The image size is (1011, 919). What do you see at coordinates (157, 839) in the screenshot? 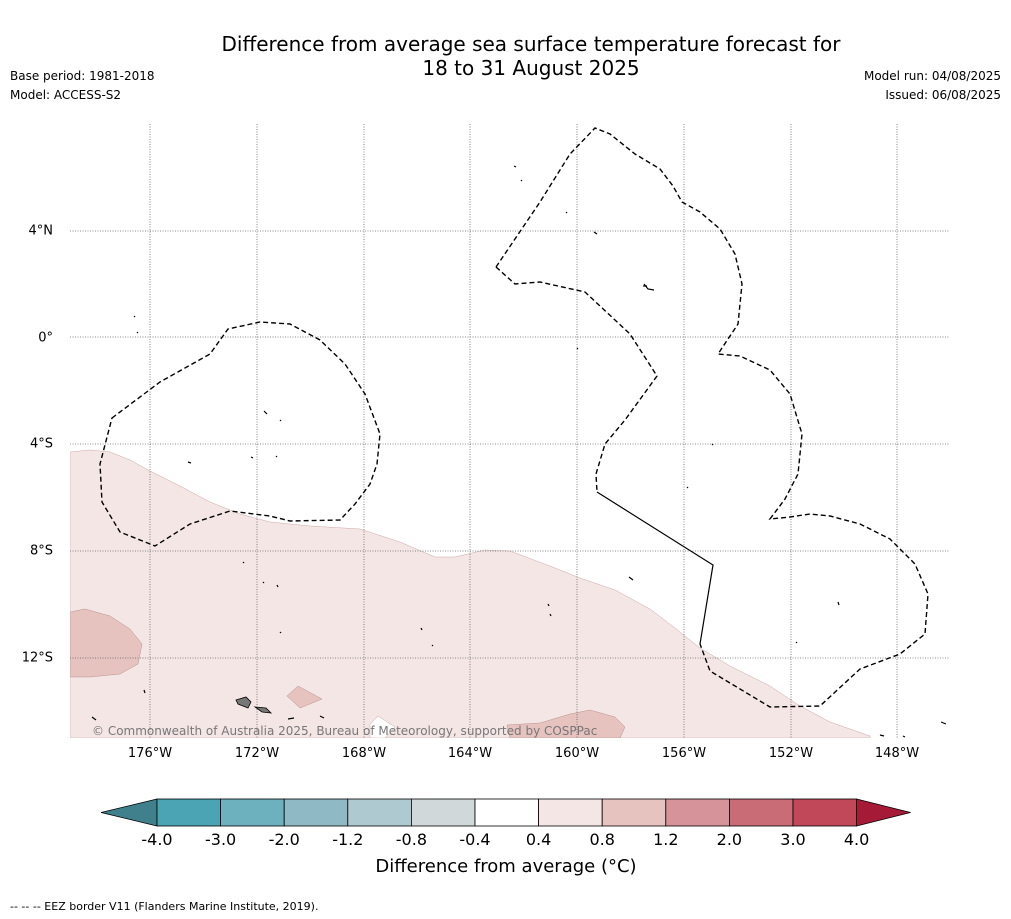
I see `colorbar-tick-label: -4.0` at bounding box center [157, 839].